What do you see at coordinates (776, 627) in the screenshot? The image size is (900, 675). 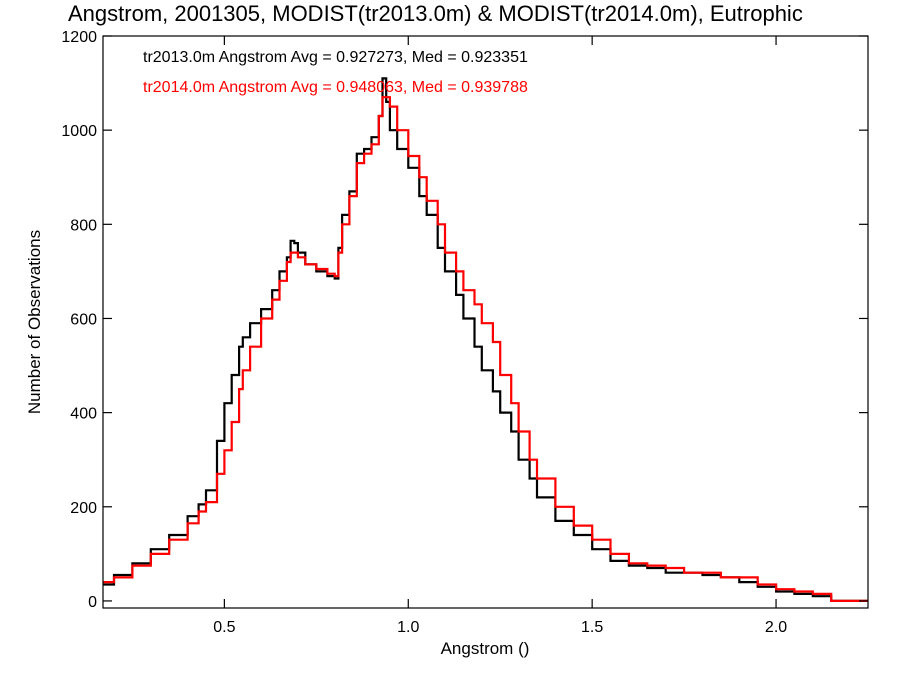 I see `x-tick-label: 2.0` at bounding box center [776, 627].